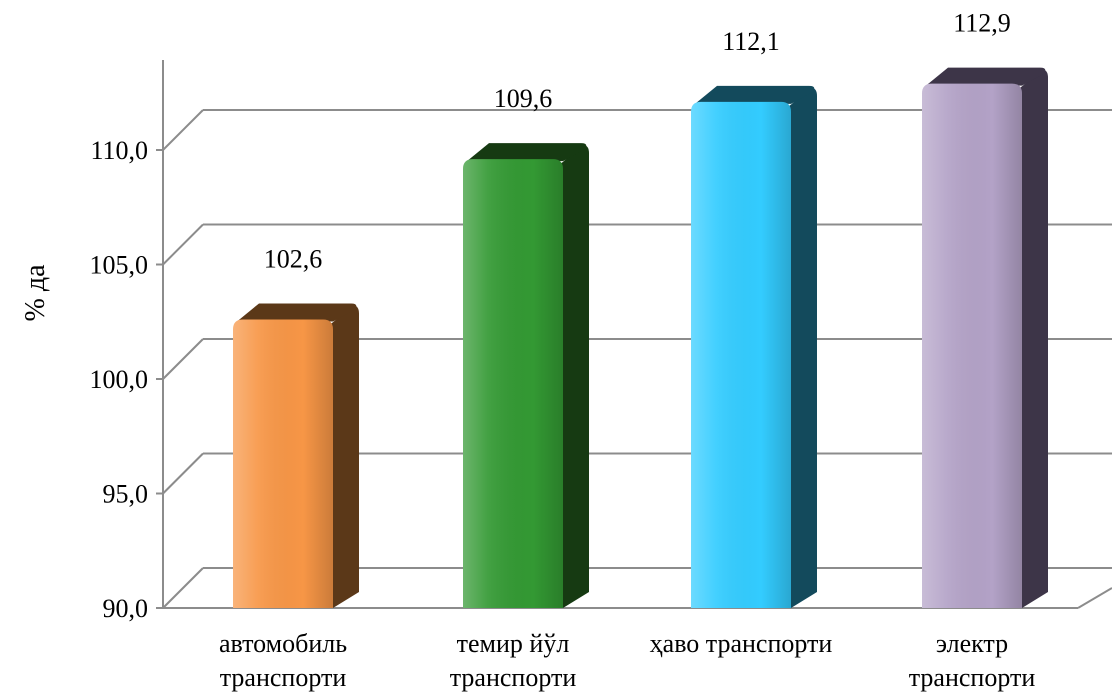  What do you see at coordinates (119, 265) in the screenshot?
I see `y-tick-label: 105,0` at bounding box center [119, 265].